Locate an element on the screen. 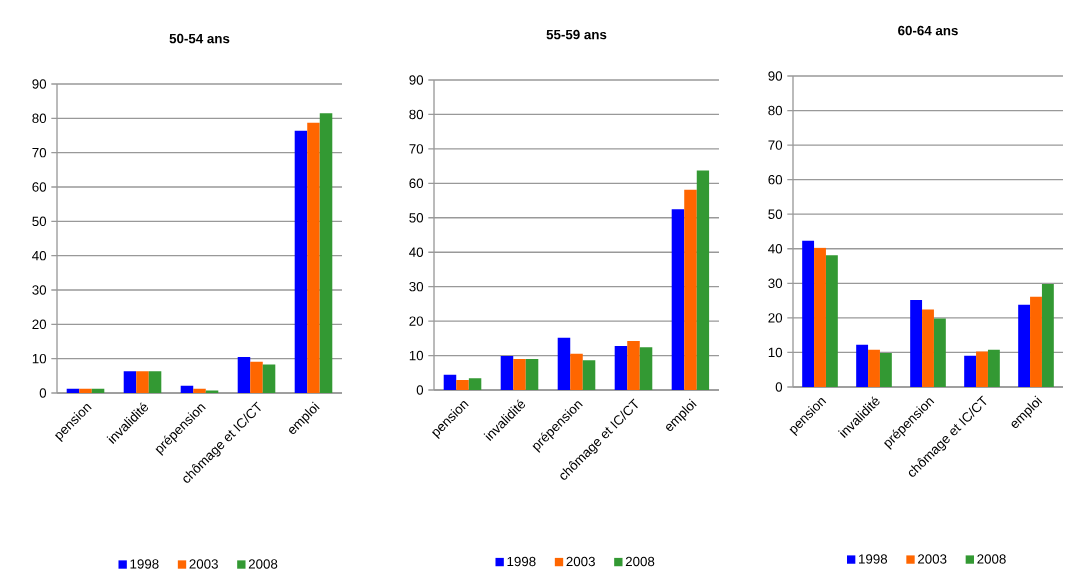 The width and height of the screenshot is (1076, 588). chart-title: 50-54 ans is located at coordinates (199, 38).